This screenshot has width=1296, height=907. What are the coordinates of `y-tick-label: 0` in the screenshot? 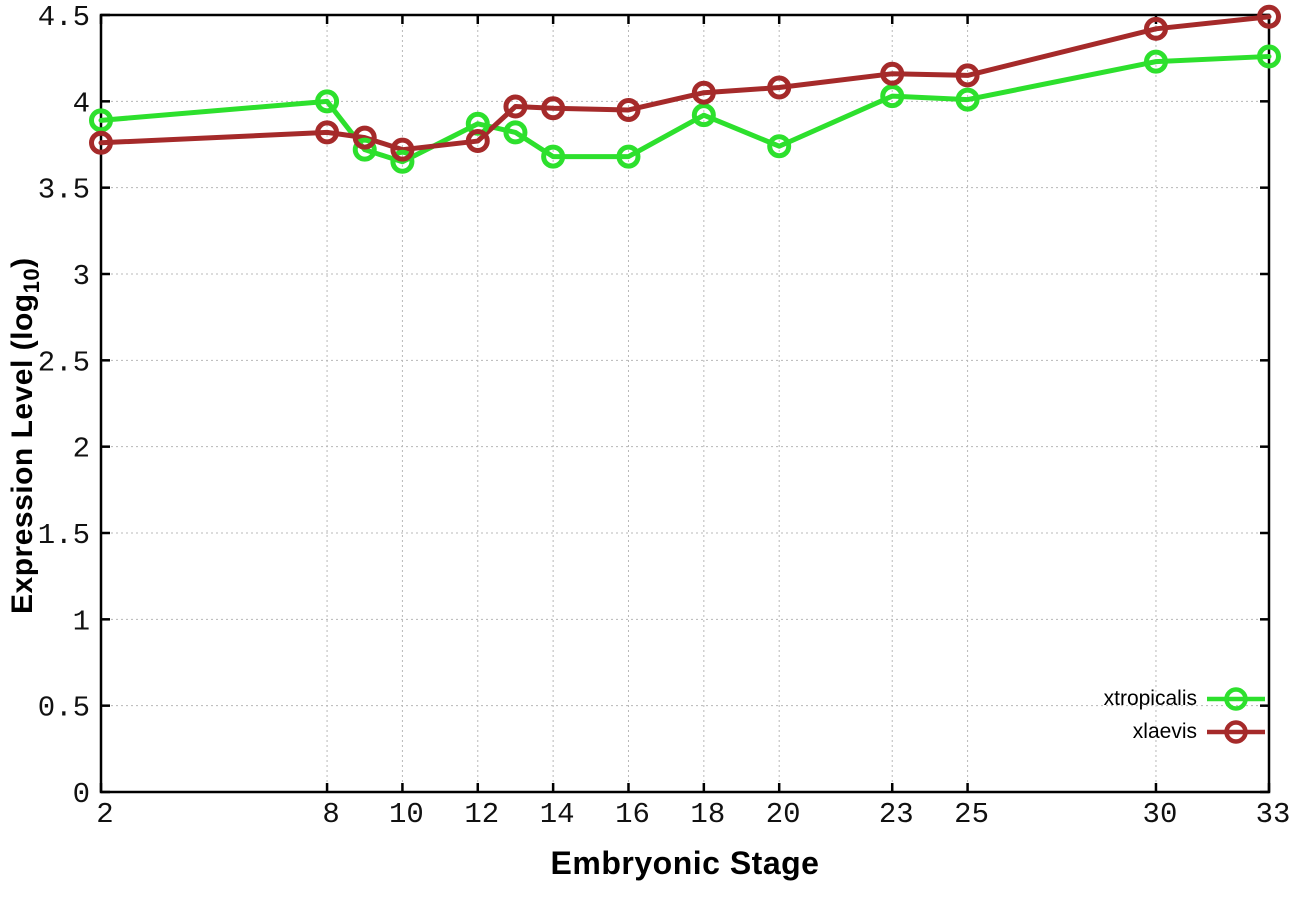 It's located at (81, 794).